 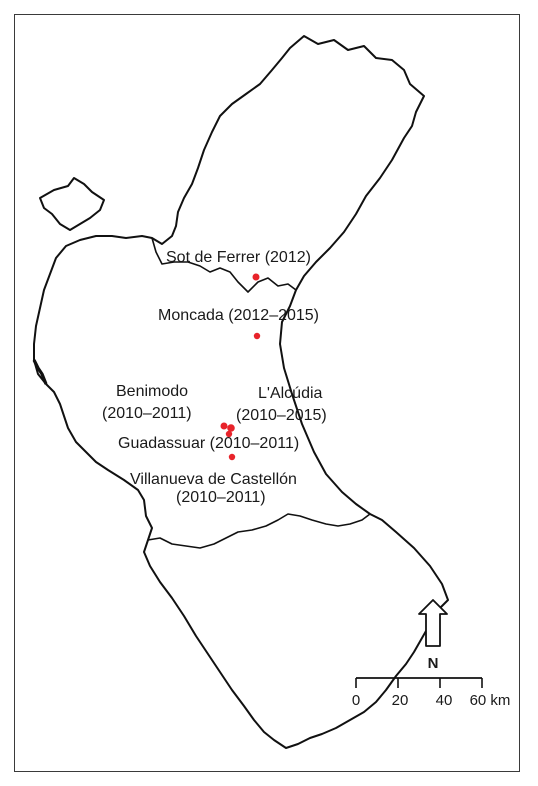 I want to click on label-benimodo-name: Benimodo, so click(x=152, y=391).